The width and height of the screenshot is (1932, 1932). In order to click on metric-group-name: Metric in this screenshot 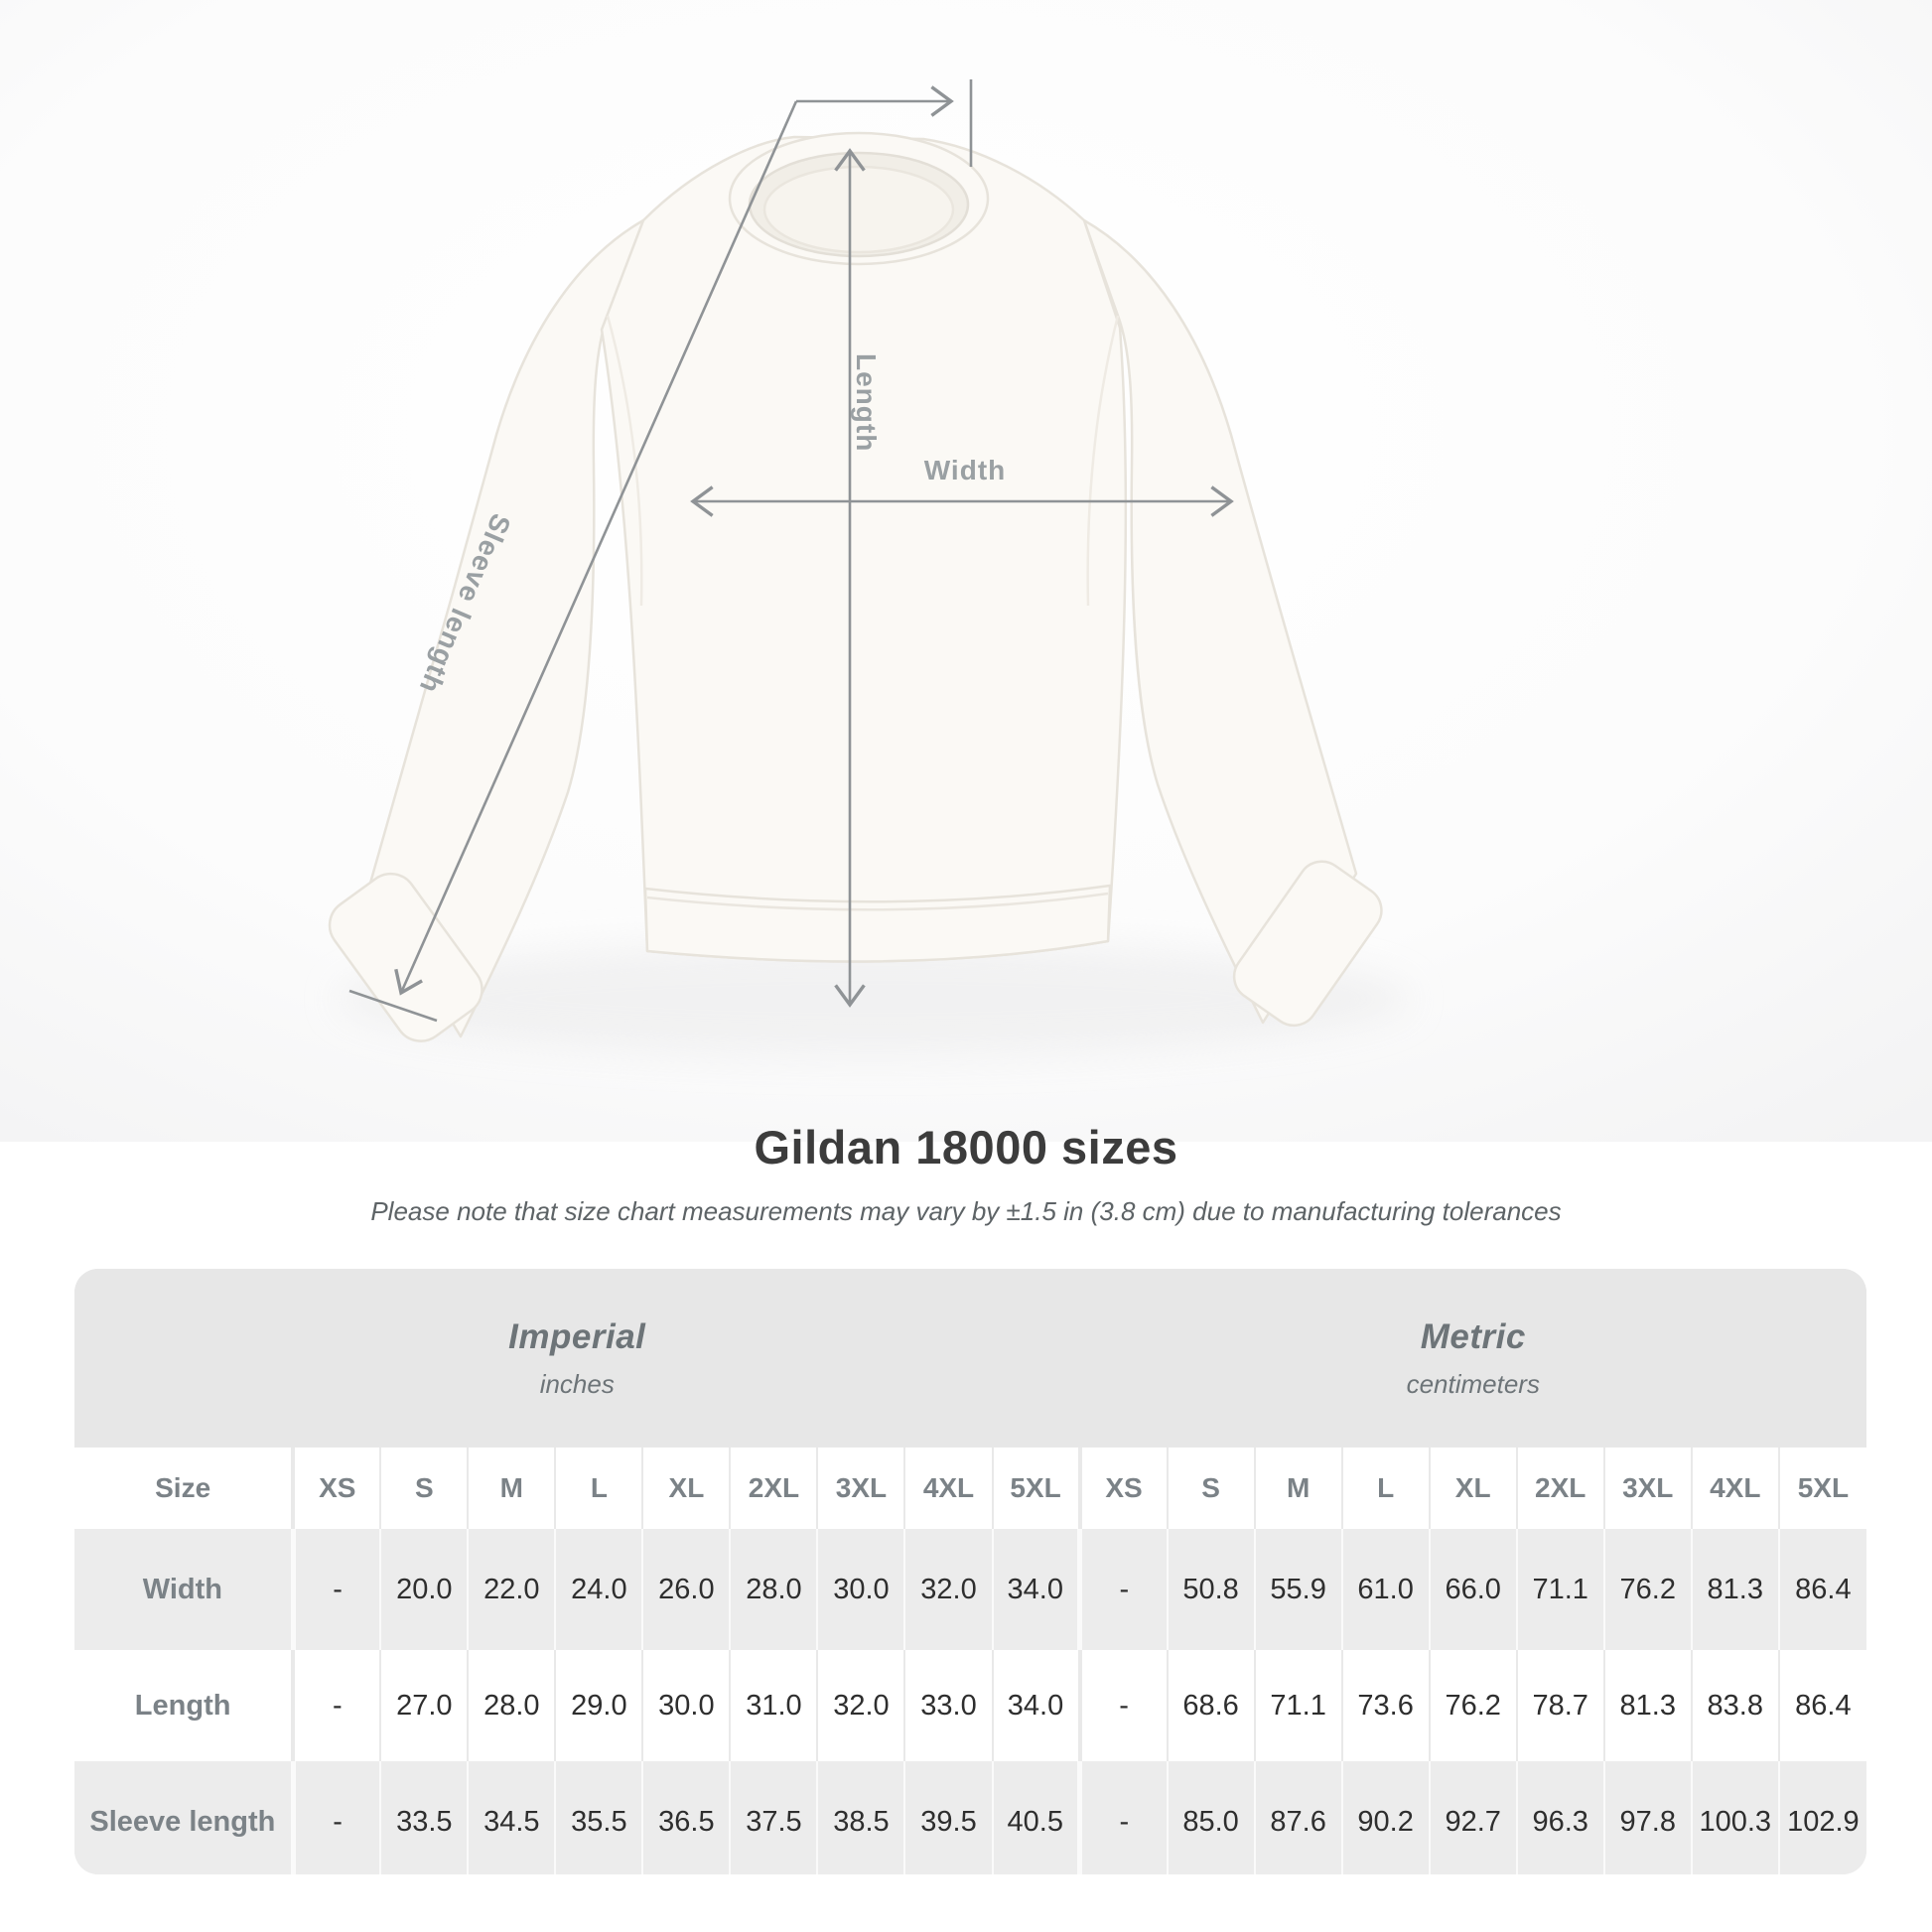, I will do `click(1473, 1336)`.